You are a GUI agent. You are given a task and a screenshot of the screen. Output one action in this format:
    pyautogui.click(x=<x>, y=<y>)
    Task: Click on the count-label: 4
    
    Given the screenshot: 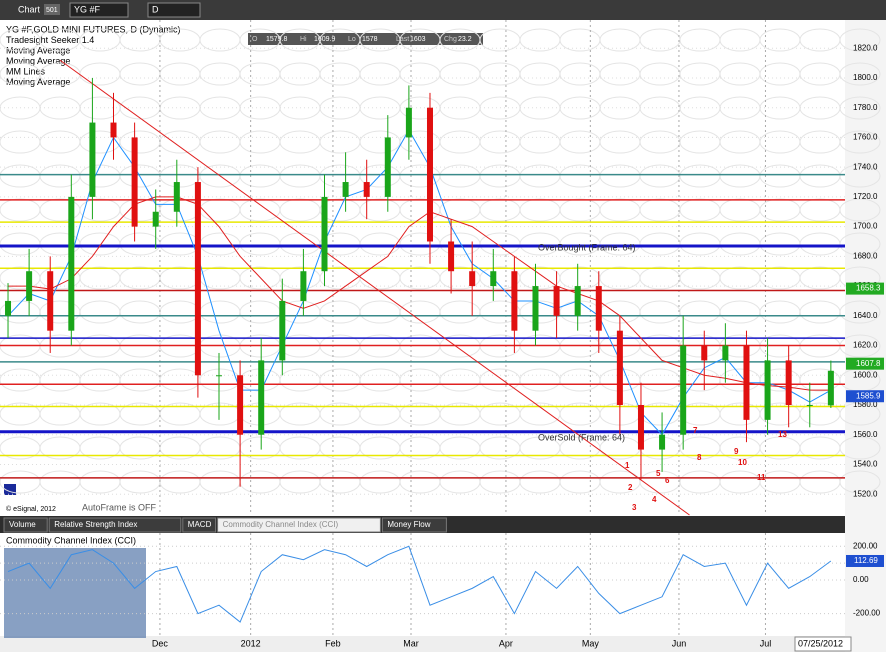 What is the action you would take?
    pyautogui.click(x=654, y=499)
    